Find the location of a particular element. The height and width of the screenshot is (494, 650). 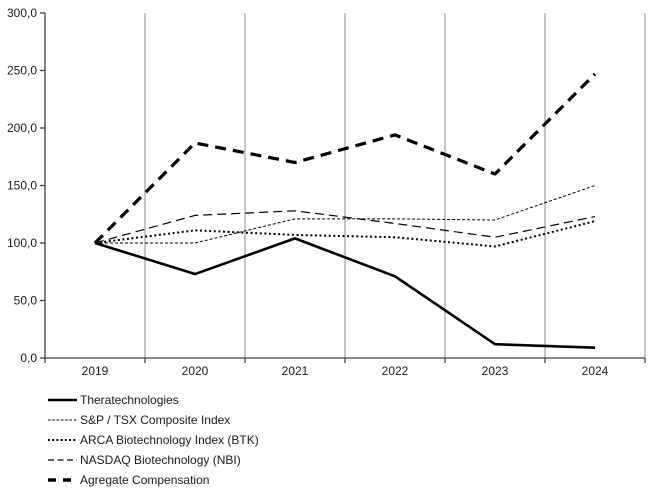

legend-item-arca-biotechnology-index-btk: ARCA Biotechnology Index (BTK) is located at coordinates (153, 440).